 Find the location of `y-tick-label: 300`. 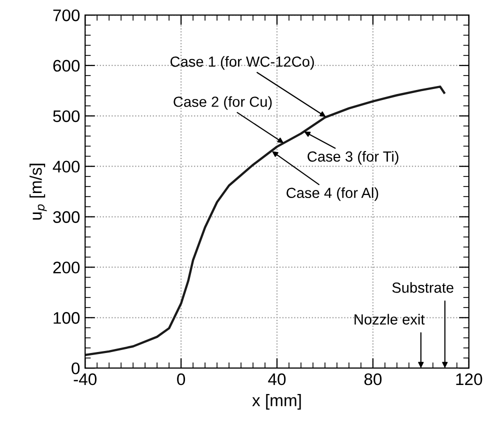

y-tick-label: 300 is located at coordinates (66, 217).